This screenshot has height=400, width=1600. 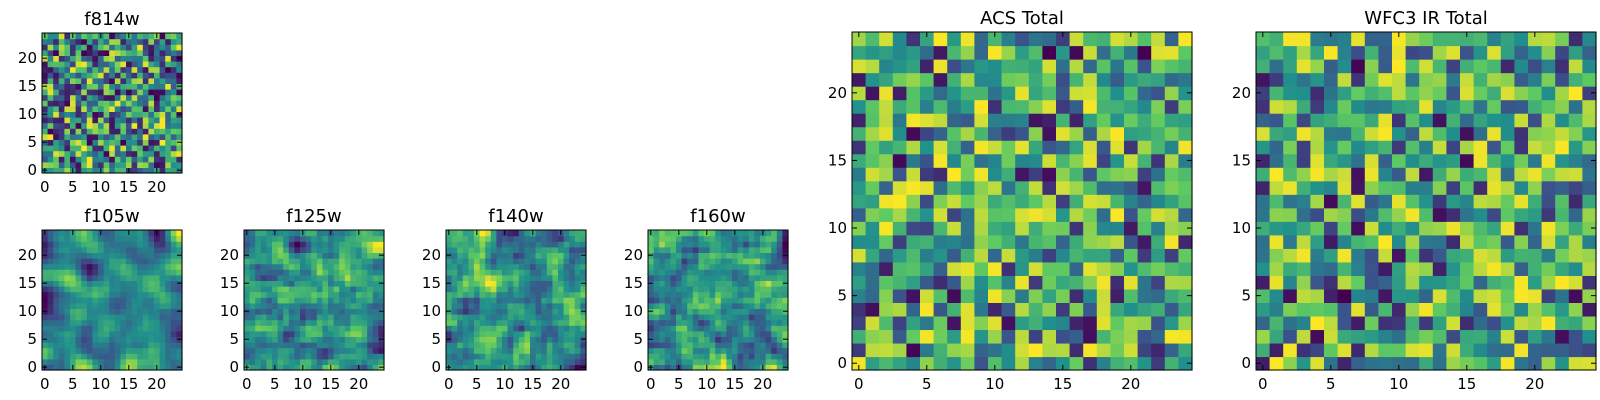 I want to click on x-tick-label: 20, so click(x=156, y=384).